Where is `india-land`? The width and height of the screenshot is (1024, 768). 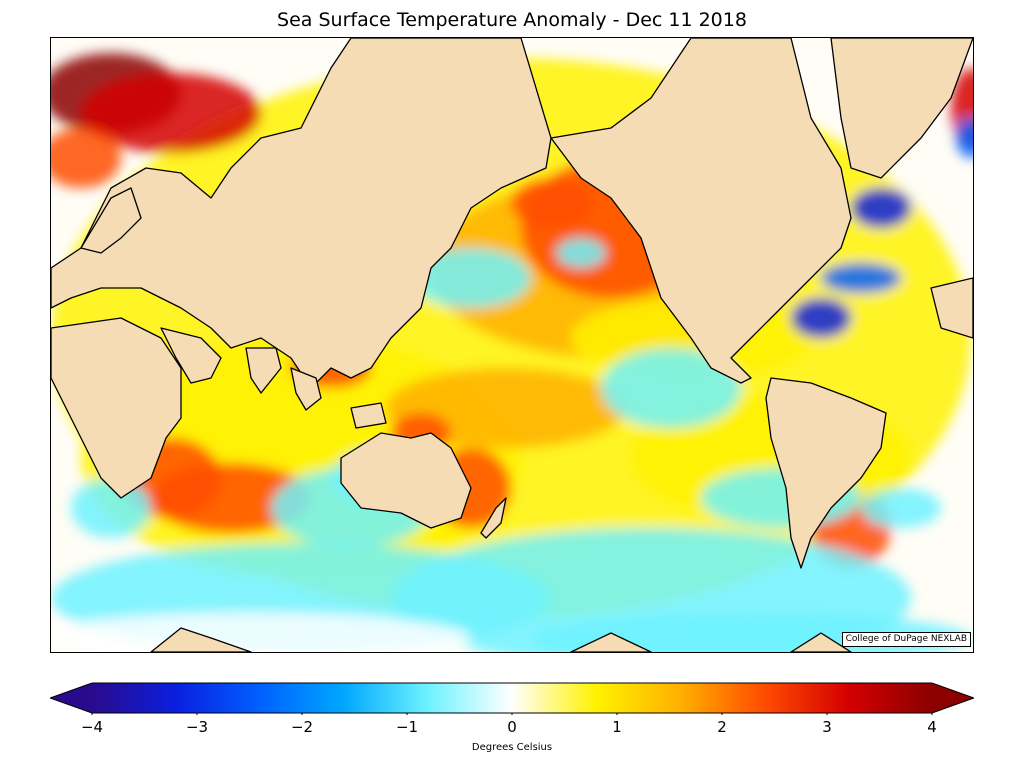 india-land is located at coordinates (263, 370).